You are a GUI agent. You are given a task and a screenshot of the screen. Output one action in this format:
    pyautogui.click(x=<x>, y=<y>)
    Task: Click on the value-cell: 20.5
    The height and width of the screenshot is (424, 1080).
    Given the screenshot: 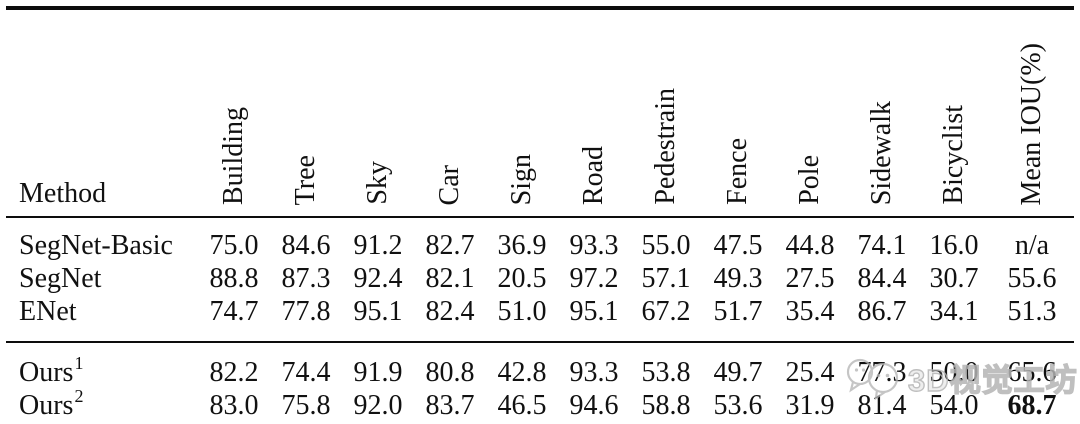 What is the action you would take?
    pyautogui.click(x=522, y=278)
    